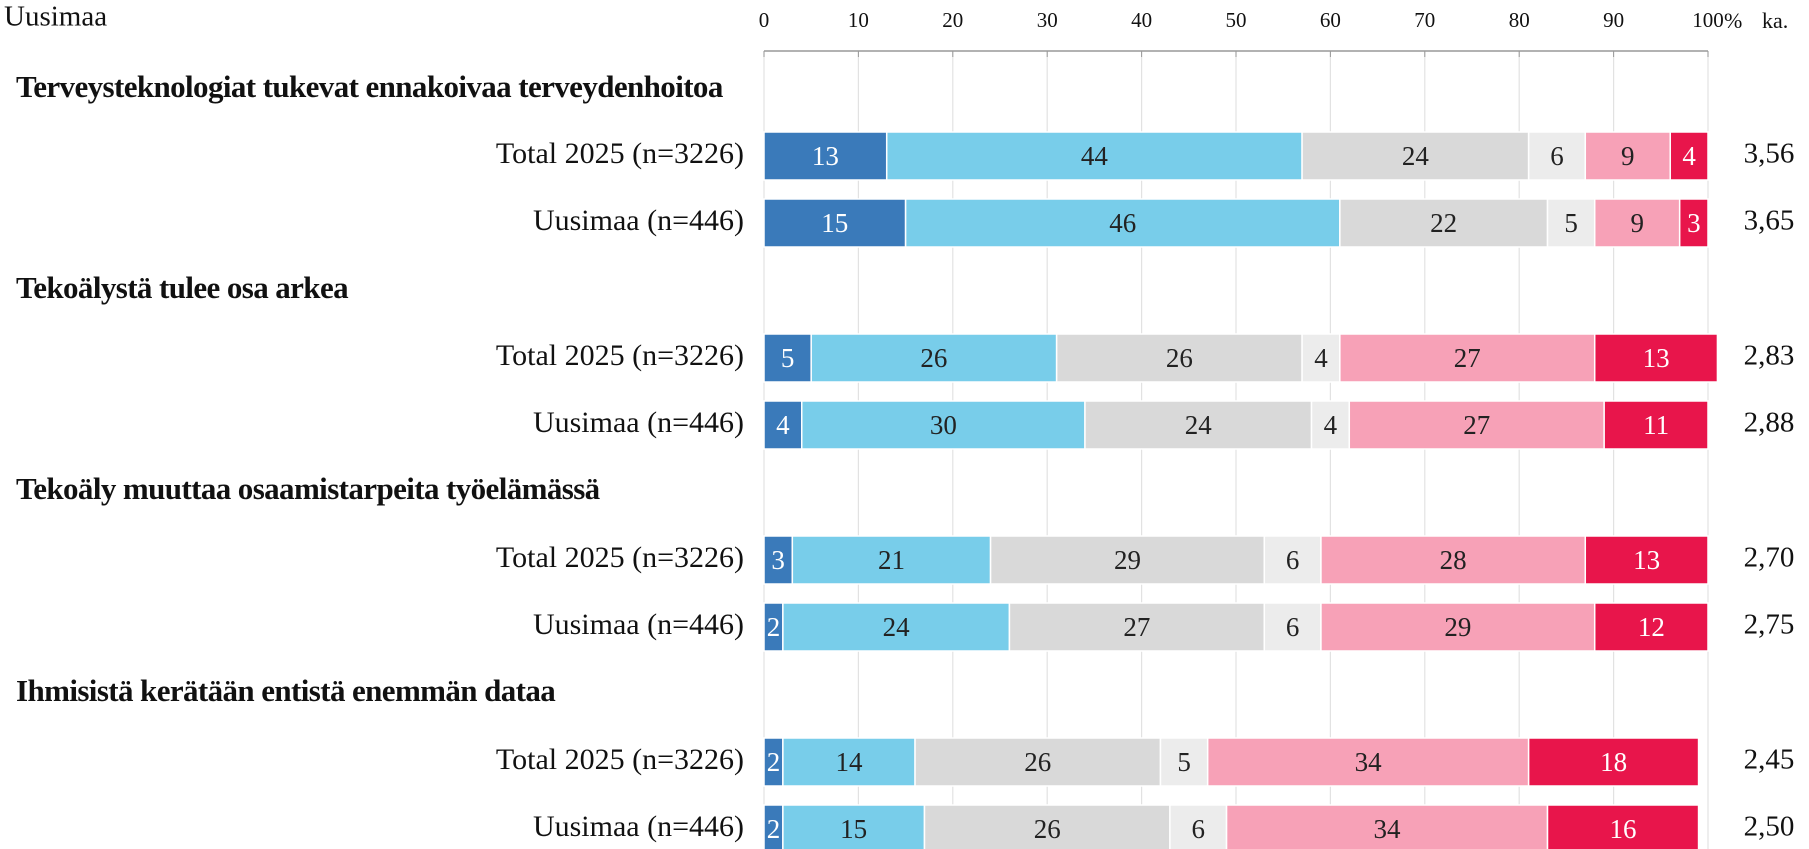  What do you see at coordinates (1141, 20) in the screenshot?
I see `x-tick-label: 40` at bounding box center [1141, 20].